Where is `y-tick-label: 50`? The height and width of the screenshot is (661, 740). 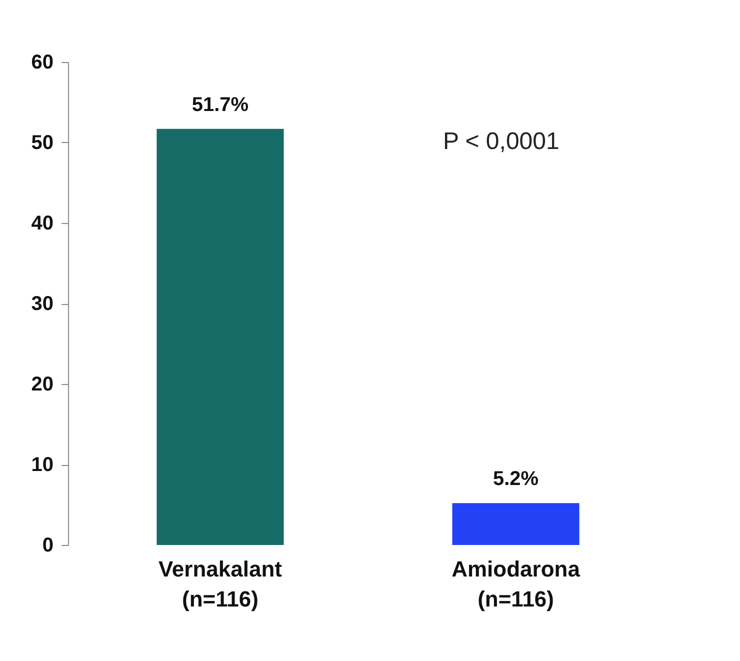 y-tick-label: 50 is located at coordinates (42, 143).